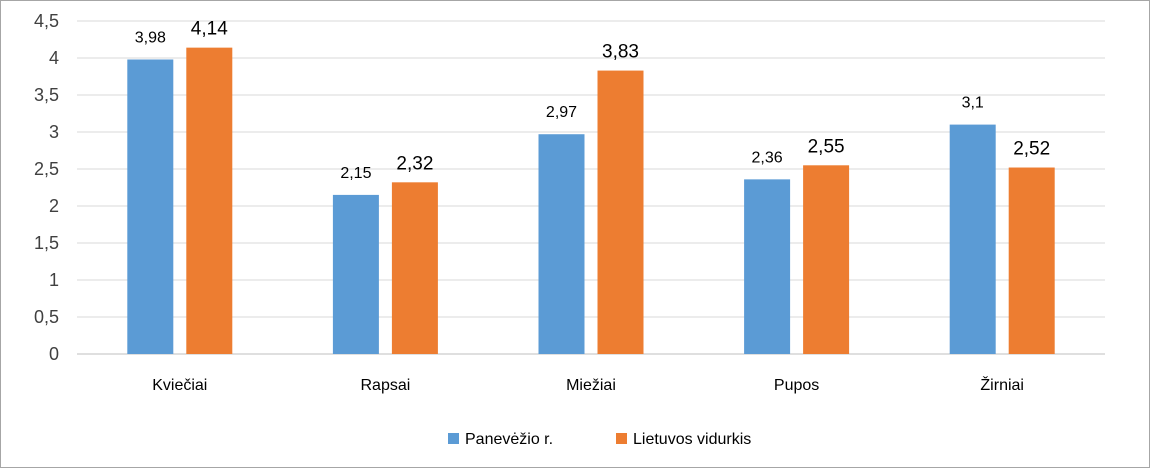  What do you see at coordinates (767, 157) in the screenshot?
I see `data-label: 2,36` at bounding box center [767, 157].